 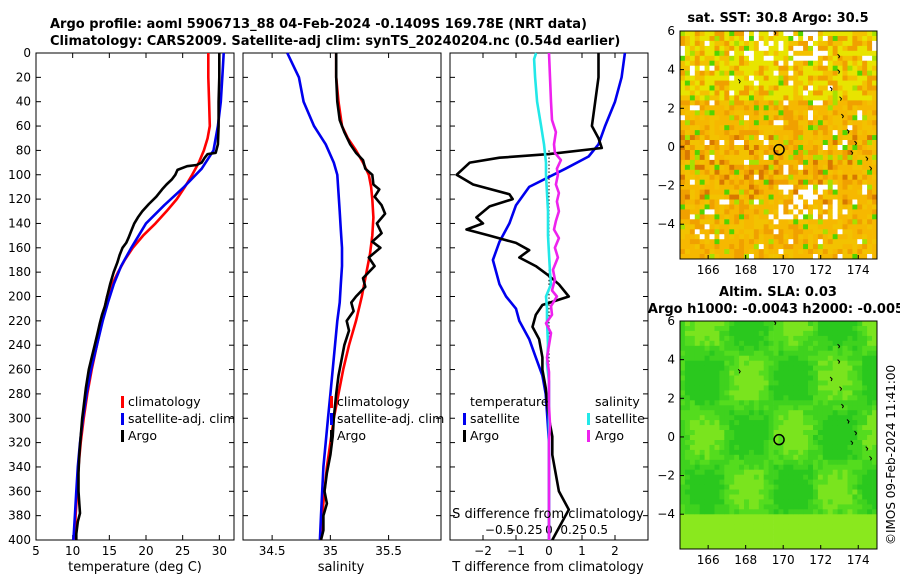 What do you see at coordinates (553, 296) in the screenshot?
I see `series-salinity-argo` at bounding box center [553, 296].